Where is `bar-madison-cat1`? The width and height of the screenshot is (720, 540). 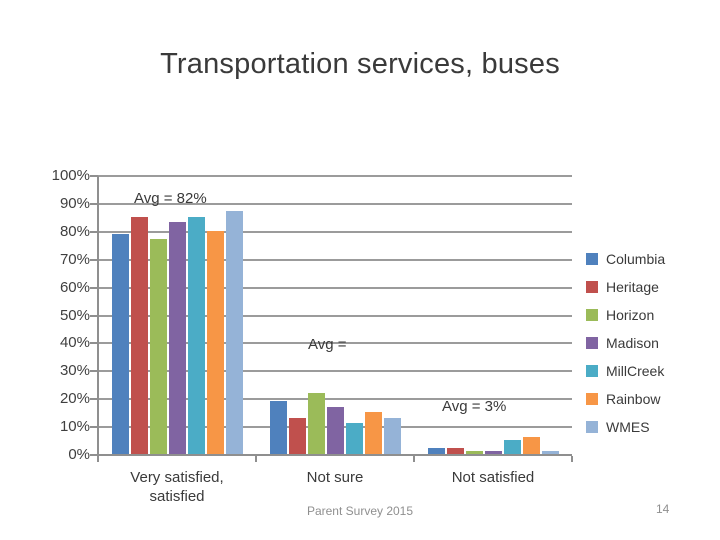 bar-madison-cat1 is located at coordinates (335, 430).